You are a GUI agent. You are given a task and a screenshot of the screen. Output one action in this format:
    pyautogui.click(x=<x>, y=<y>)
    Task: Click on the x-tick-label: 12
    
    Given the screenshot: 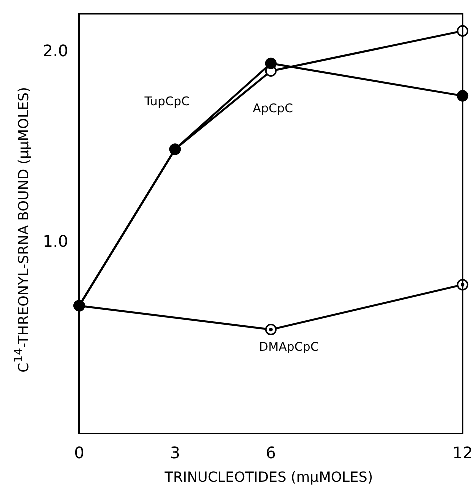 What is the action you would take?
    pyautogui.click(x=462, y=453)
    